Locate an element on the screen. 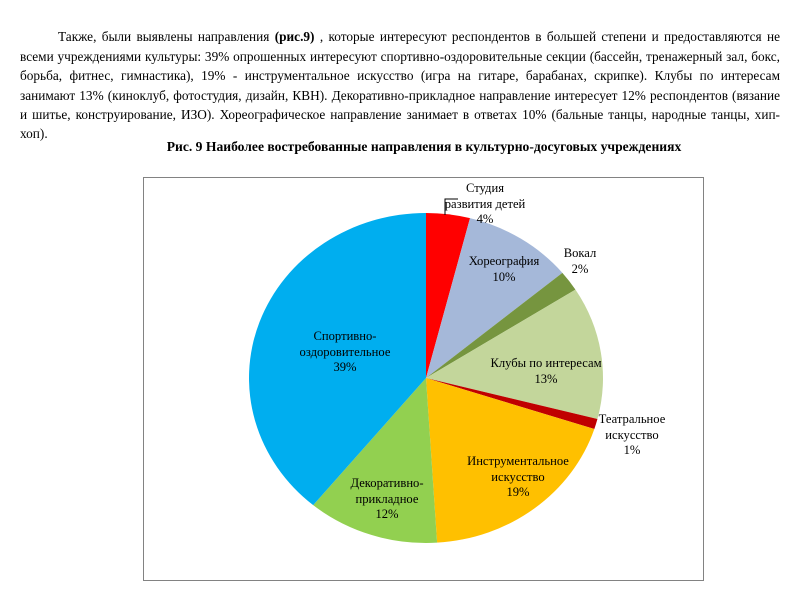  intro-text-before: Также, были выявлены направления is located at coordinates (166, 37).